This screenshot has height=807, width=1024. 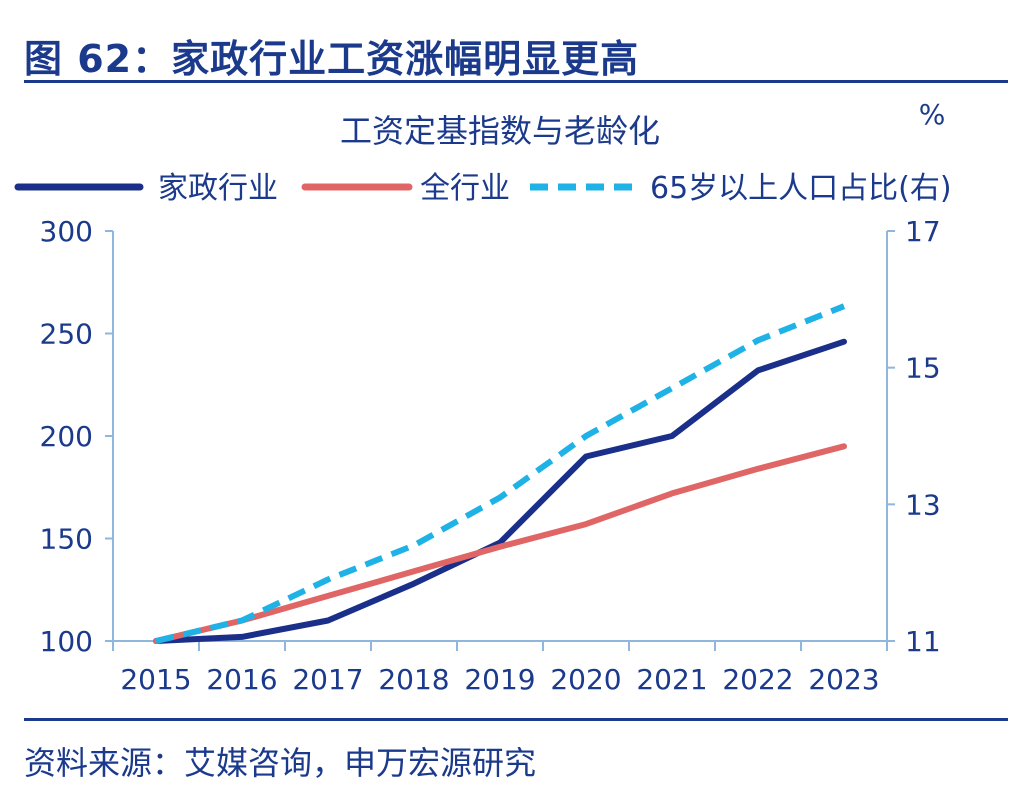 What do you see at coordinates (843, 679) in the screenshot?
I see `x-tick-label: 2023` at bounding box center [843, 679].